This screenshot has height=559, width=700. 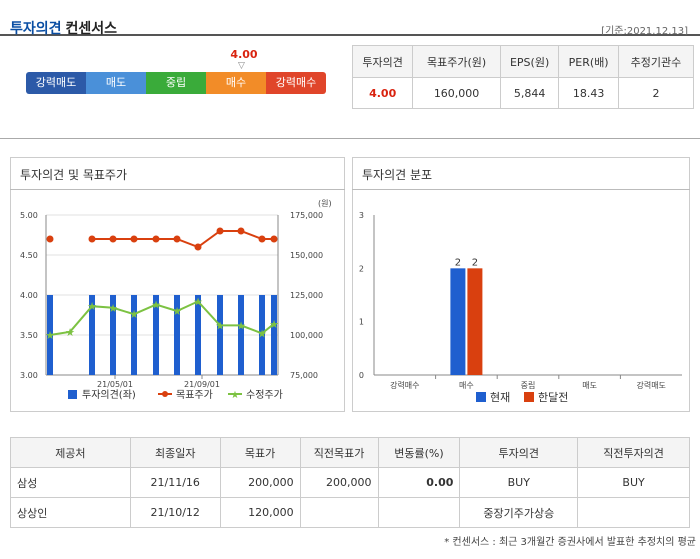 What do you see at coordinates (70, 482) in the screenshot?
I see `table-cell: 삼성` at bounding box center [70, 482].